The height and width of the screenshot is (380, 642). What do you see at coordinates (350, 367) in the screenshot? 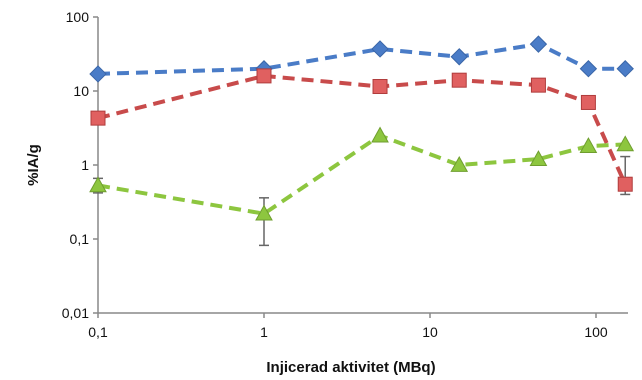
I see `x-axis-title: Injicerad aktivitet (MBq)` at bounding box center [350, 367].